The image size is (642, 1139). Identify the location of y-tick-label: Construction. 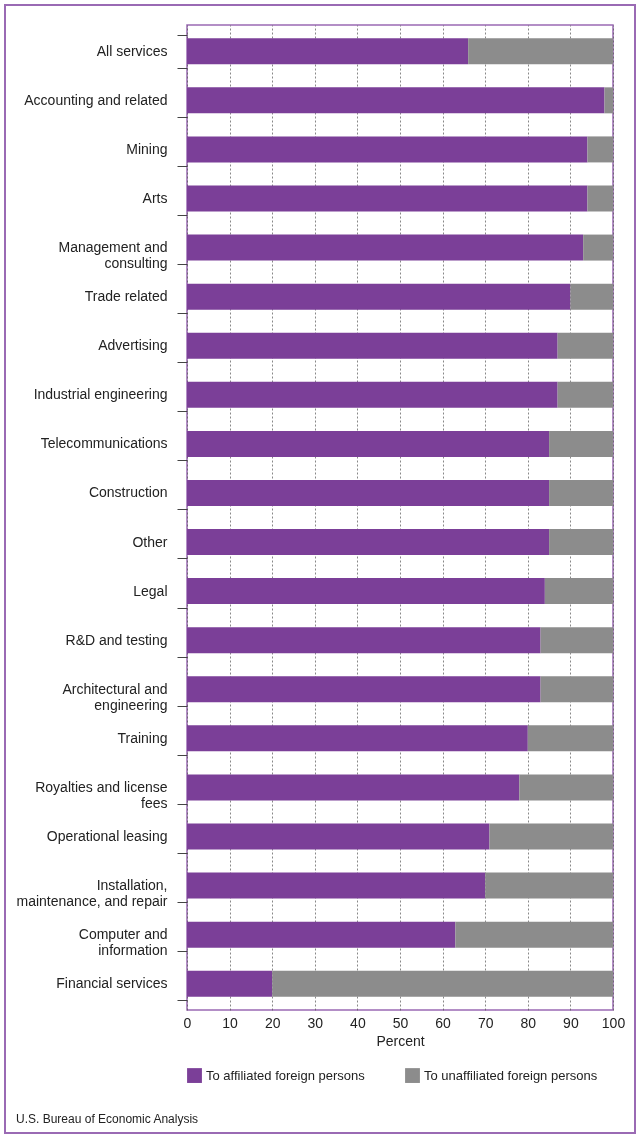
(128, 492).